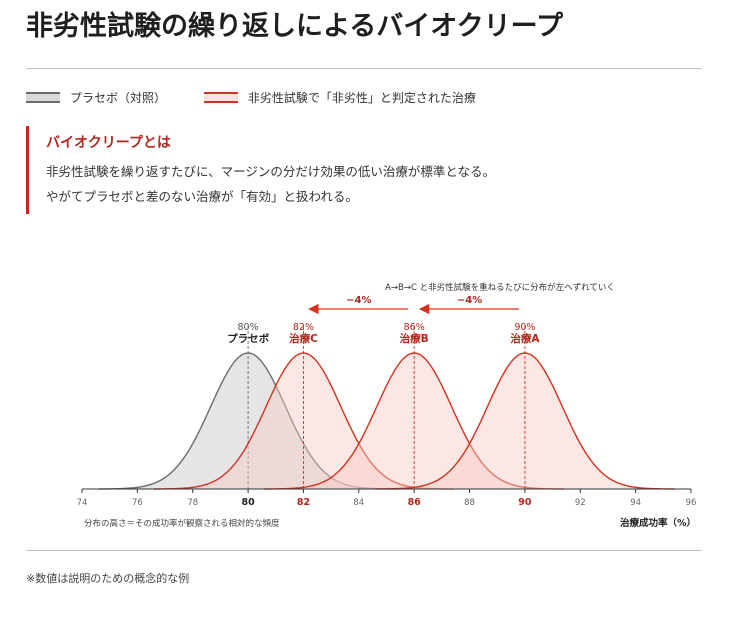 This screenshot has height=617, width=730. What do you see at coordinates (248, 338) in the screenshot?
I see `peak-name-0: プラセボ` at bounding box center [248, 338].